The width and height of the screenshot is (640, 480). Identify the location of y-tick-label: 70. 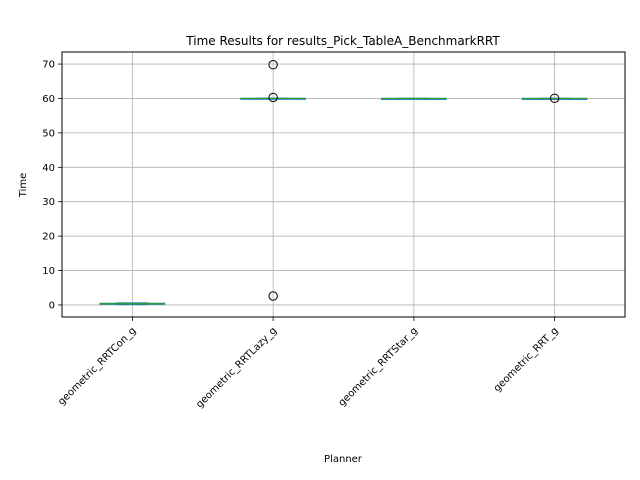
(48, 65).